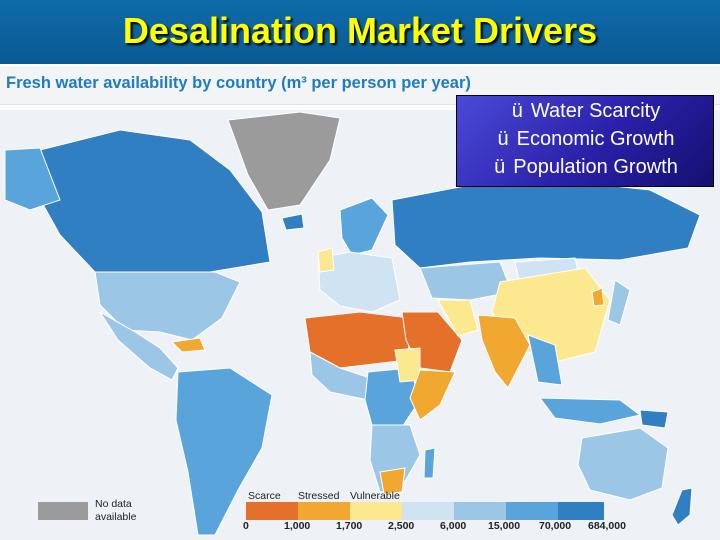 The image size is (720, 540). I want to click on legend-swatch-stressed, so click(324, 511).